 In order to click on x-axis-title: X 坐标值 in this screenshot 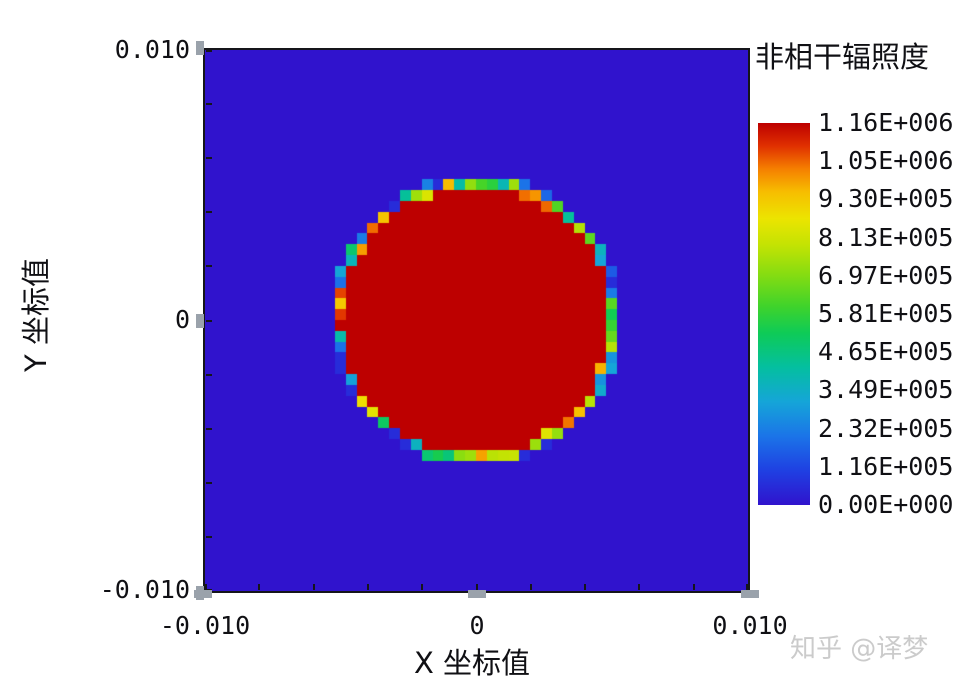, I will do `click(472, 663)`.